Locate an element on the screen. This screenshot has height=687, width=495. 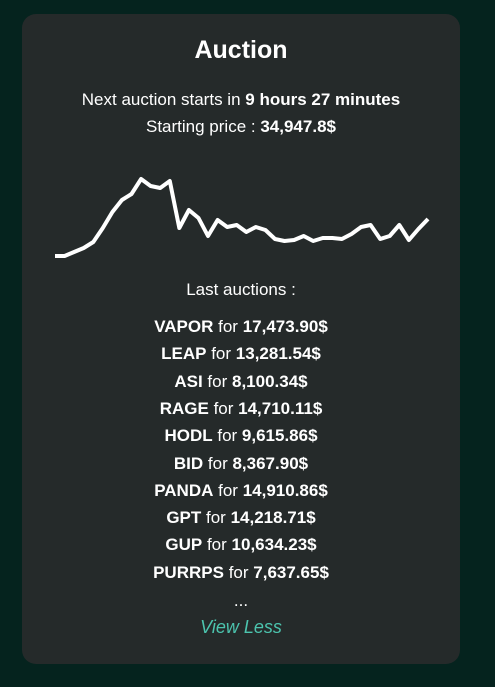
item-name: ASI is located at coordinates (188, 381).